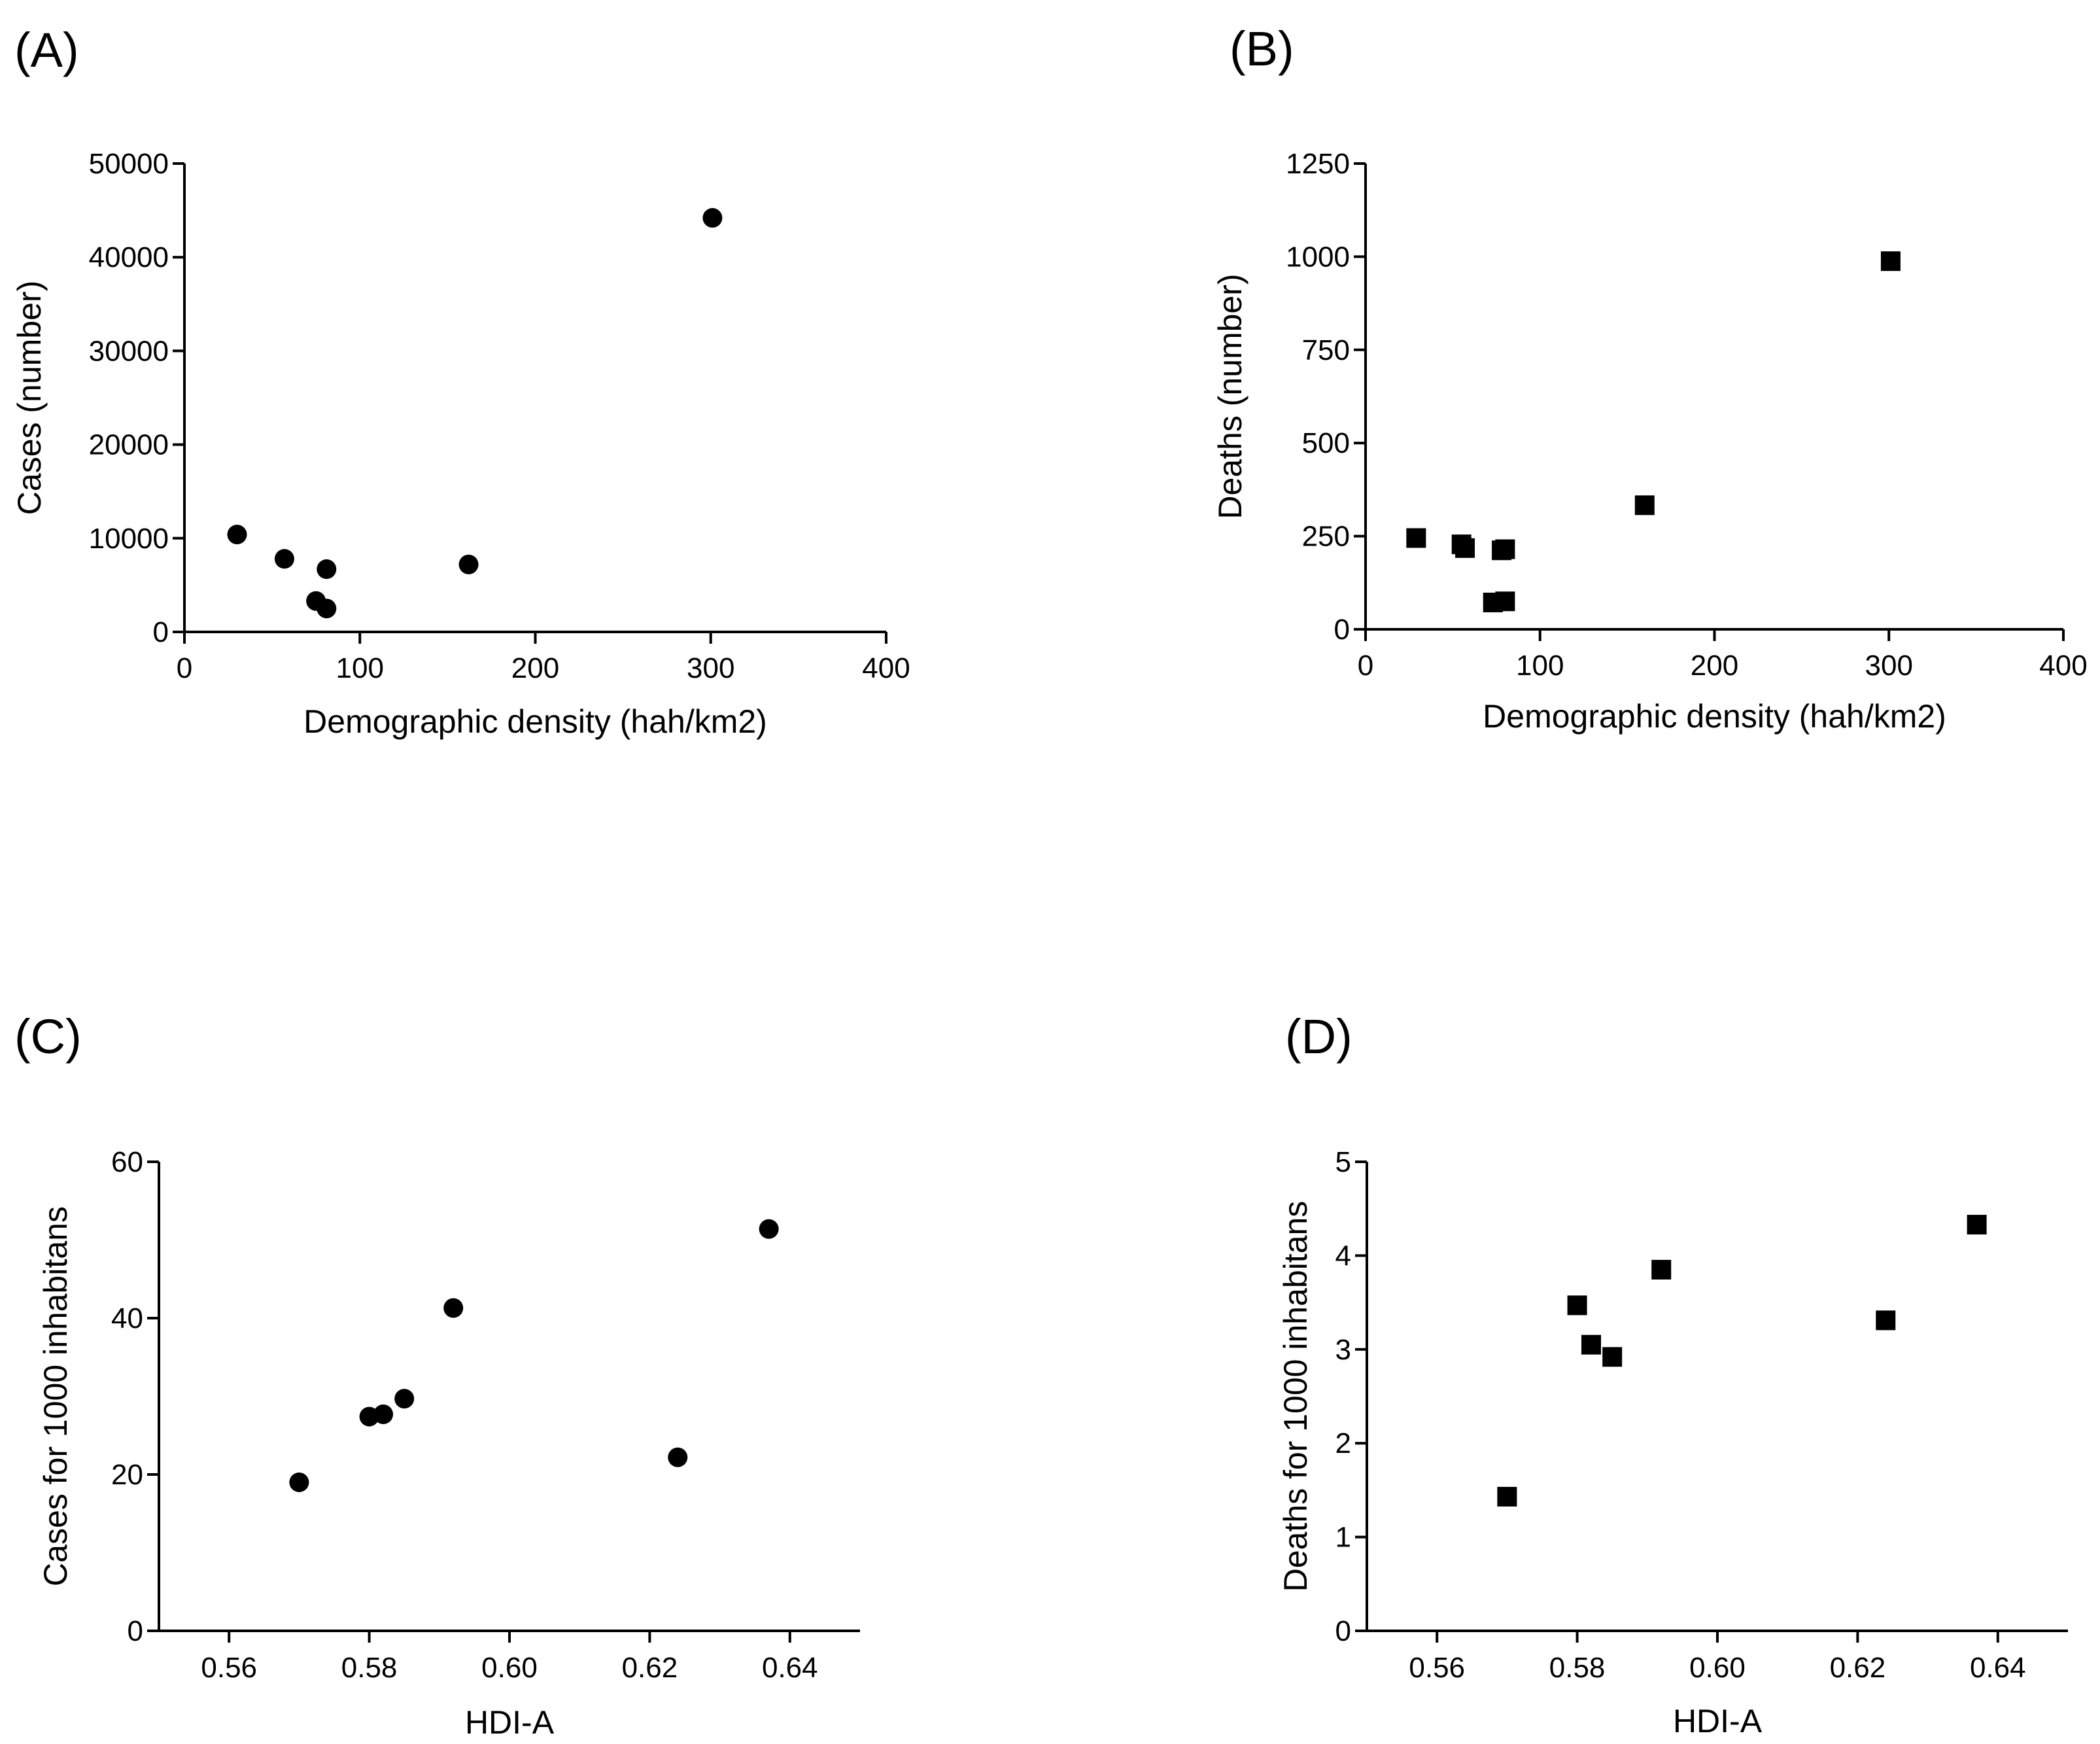 This screenshot has width=2100, height=1744. What do you see at coordinates (1343, 1162) in the screenshot?
I see `y-tick-label: 5` at bounding box center [1343, 1162].